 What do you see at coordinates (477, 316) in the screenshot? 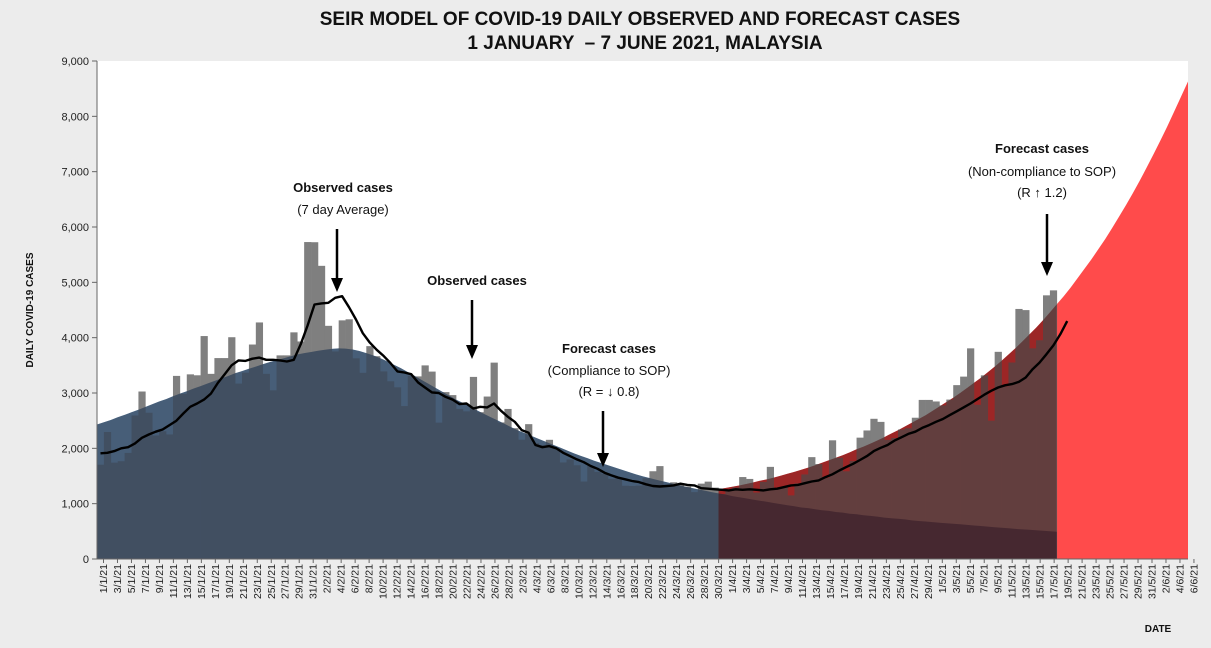
I see `annotation-observed: Observed cases` at bounding box center [477, 316].